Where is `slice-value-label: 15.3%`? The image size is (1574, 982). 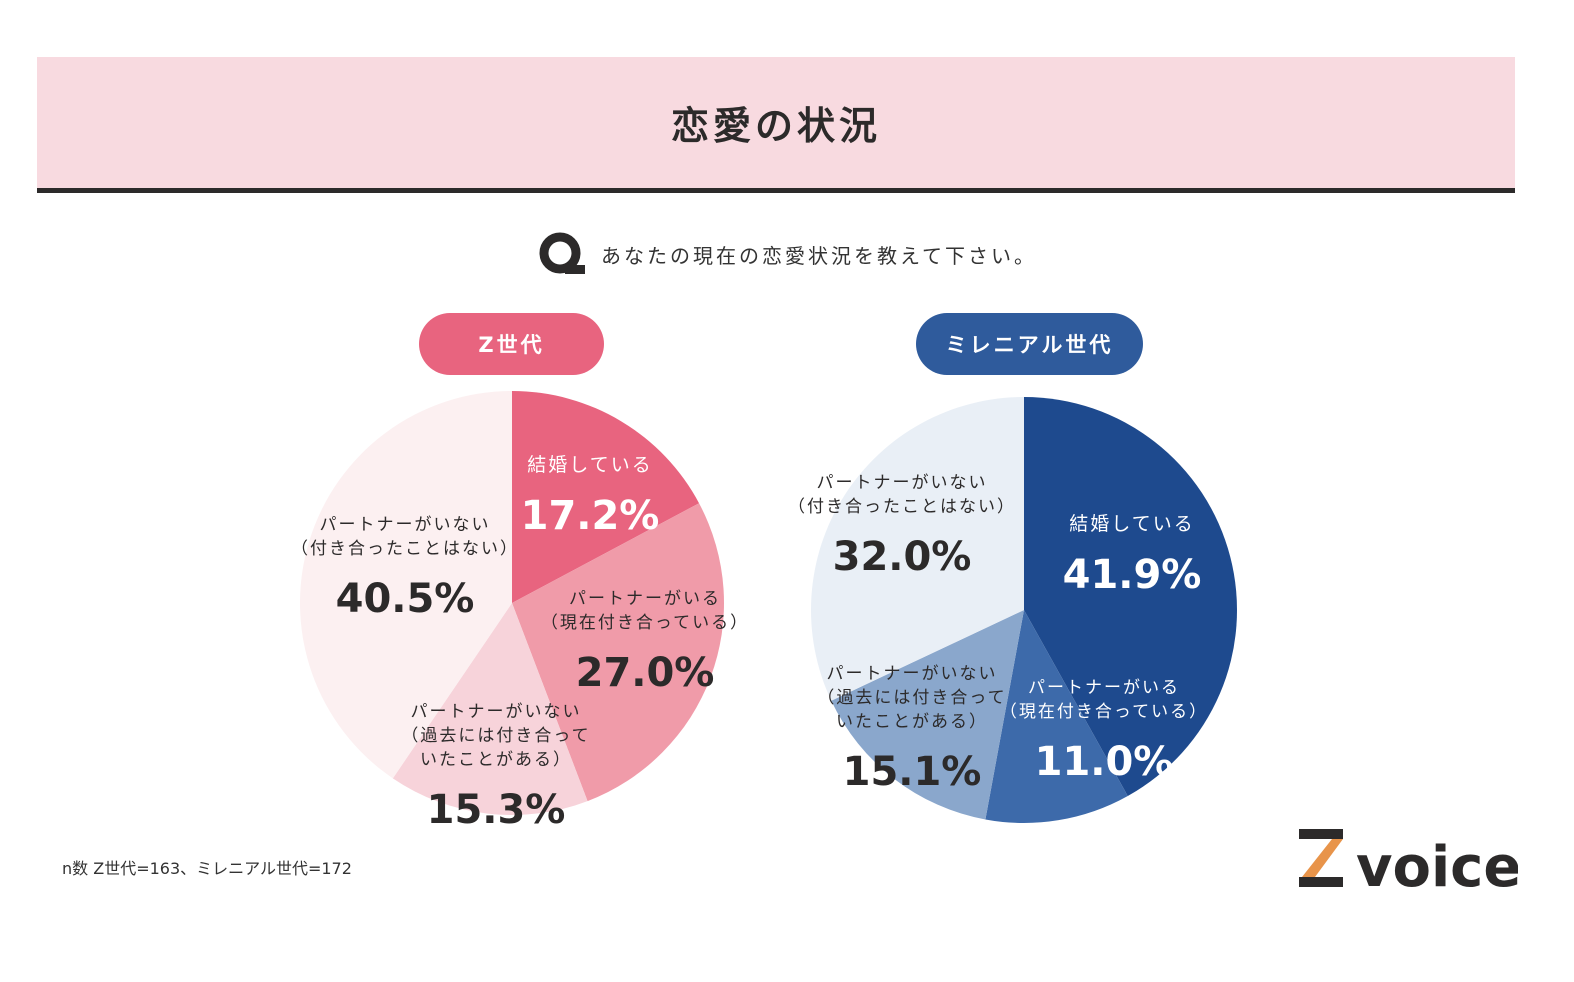 slice-value-label: 15.3% is located at coordinates (496, 810).